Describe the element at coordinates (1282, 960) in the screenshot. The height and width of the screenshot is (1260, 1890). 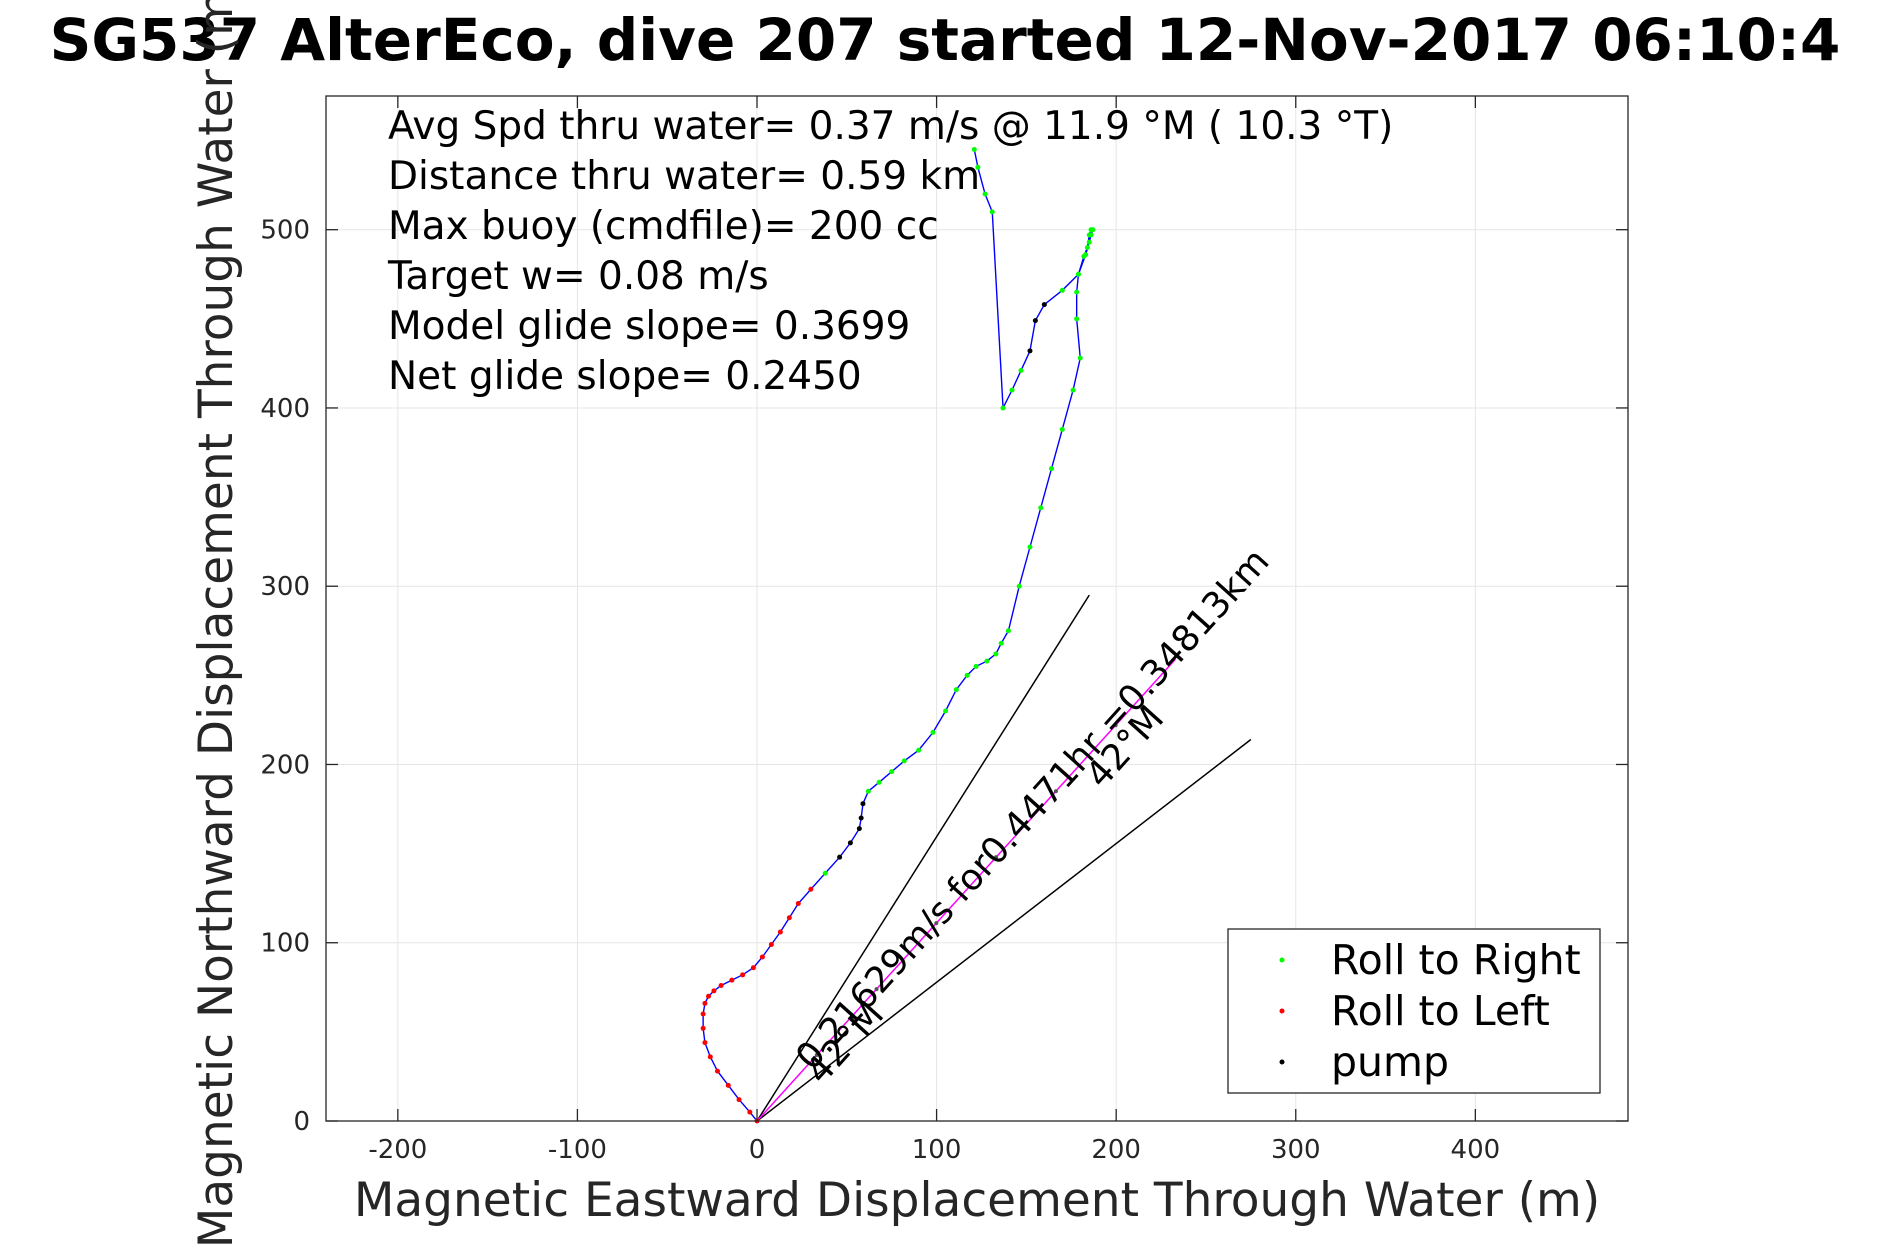
I see `legend-roll-right-marker` at that location.